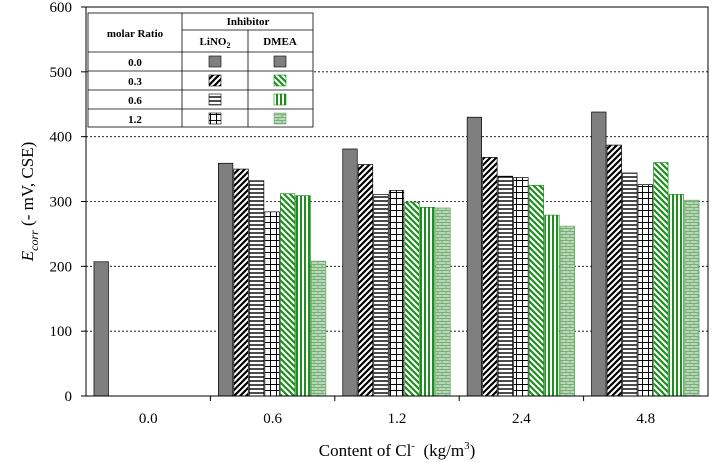  Describe the element at coordinates (61, 8) in the screenshot. I see `y-tick-label: 600` at that location.